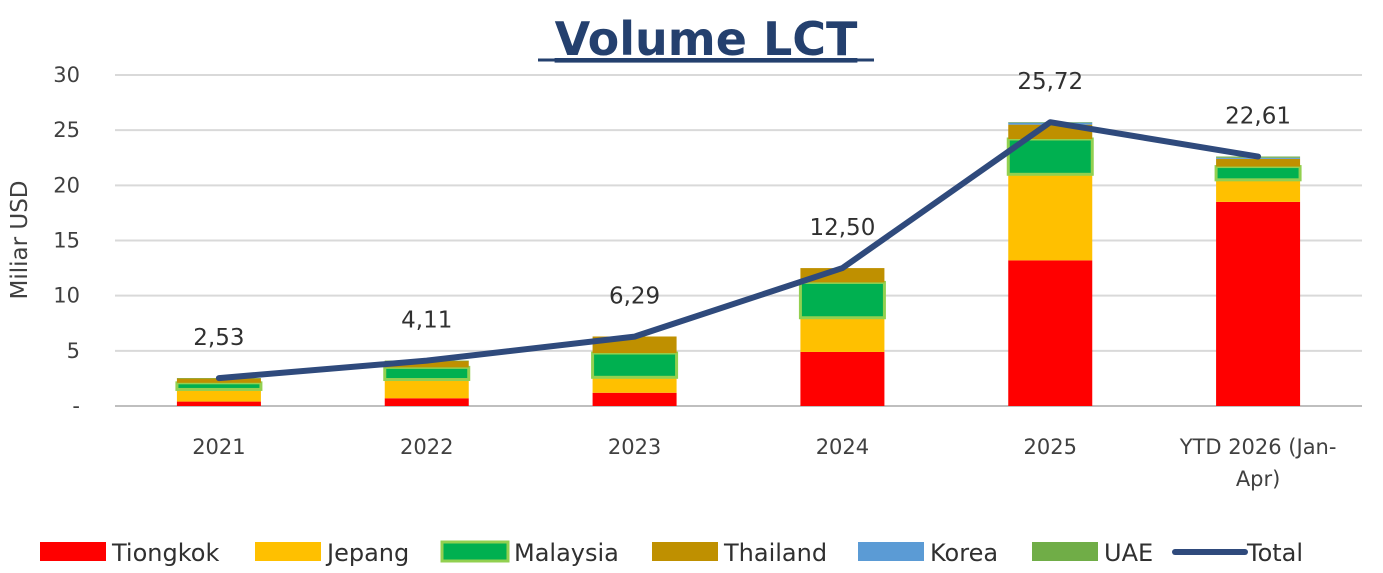 The width and height of the screenshot is (1383, 573). What do you see at coordinates (475, 551) in the screenshot?
I see `legend-swatch-malaysia` at bounding box center [475, 551].